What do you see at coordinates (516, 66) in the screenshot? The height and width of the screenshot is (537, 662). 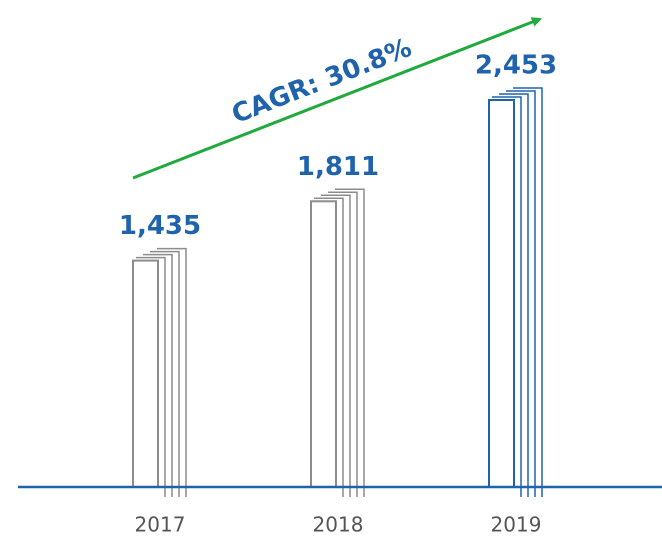 I see `value-label: 2,453` at bounding box center [516, 66].